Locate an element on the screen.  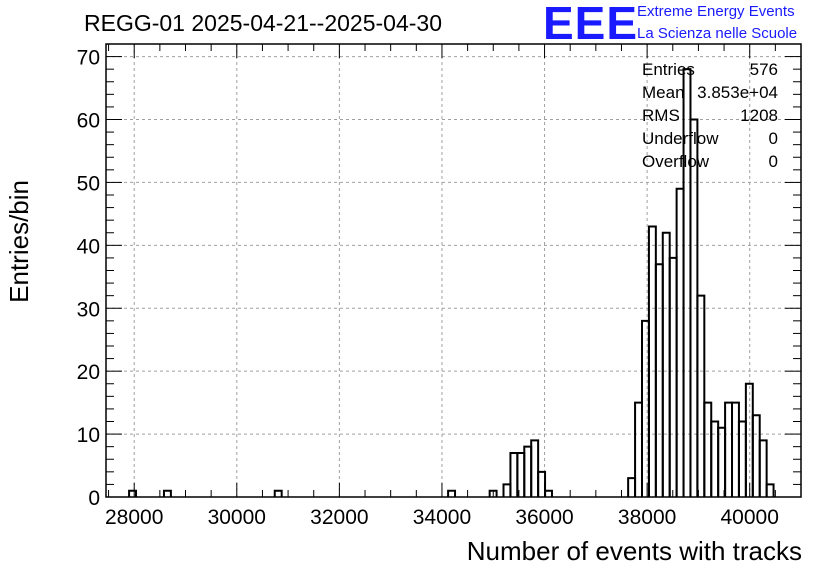
x-tick-label: 30000 is located at coordinates (237, 517).